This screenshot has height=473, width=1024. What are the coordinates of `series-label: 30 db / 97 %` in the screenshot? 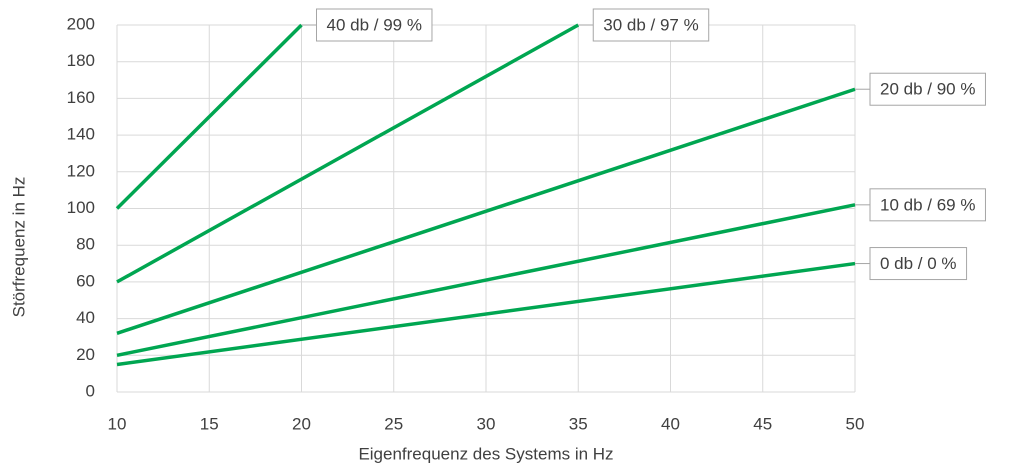 It's located at (650, 24).